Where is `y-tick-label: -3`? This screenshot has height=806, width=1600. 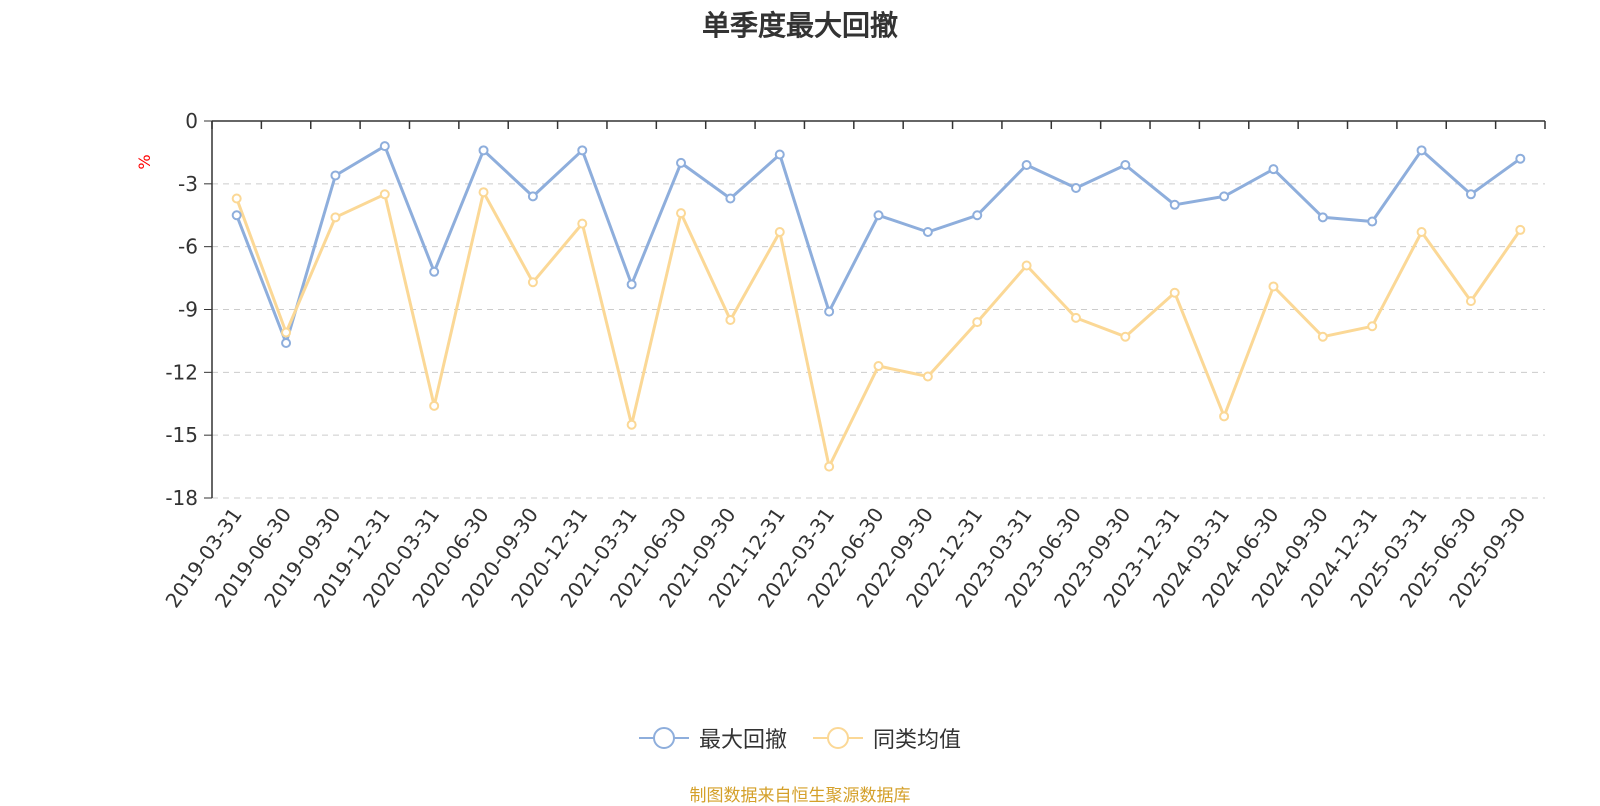
y-tick-label: -3 is located at coordinates (188, 184).